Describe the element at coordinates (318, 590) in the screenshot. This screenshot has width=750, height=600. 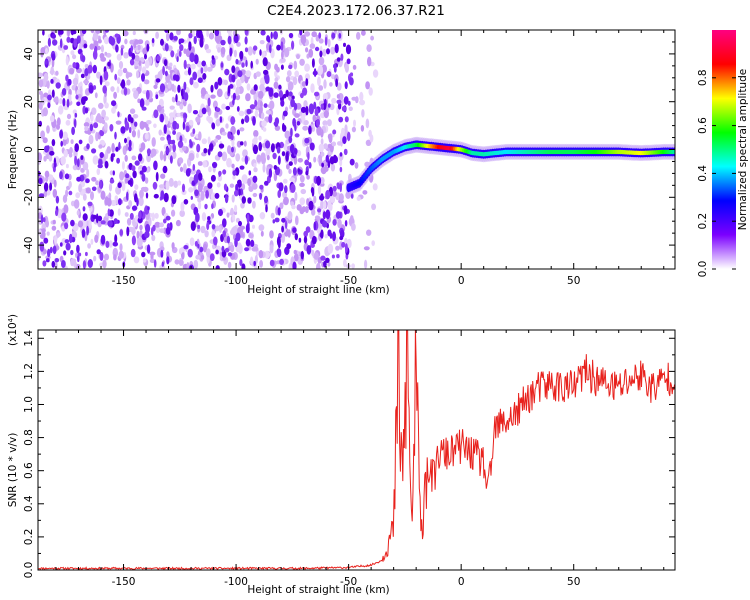
I see `x-axis-label: Height of straight line (km)` at that location.